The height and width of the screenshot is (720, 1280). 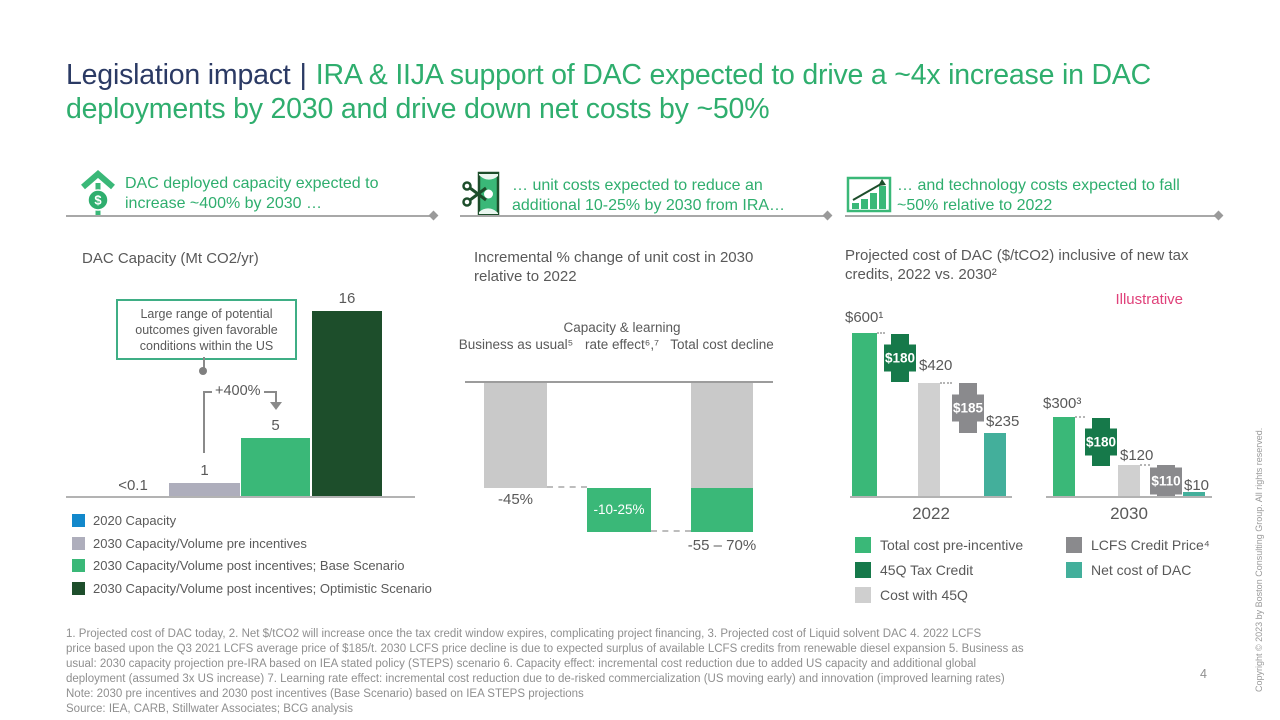 What do you see at coordinates (1137, 455) in the screenshot?
I see `cost-mid-2030: $120` at bounding box center [1137, 455].